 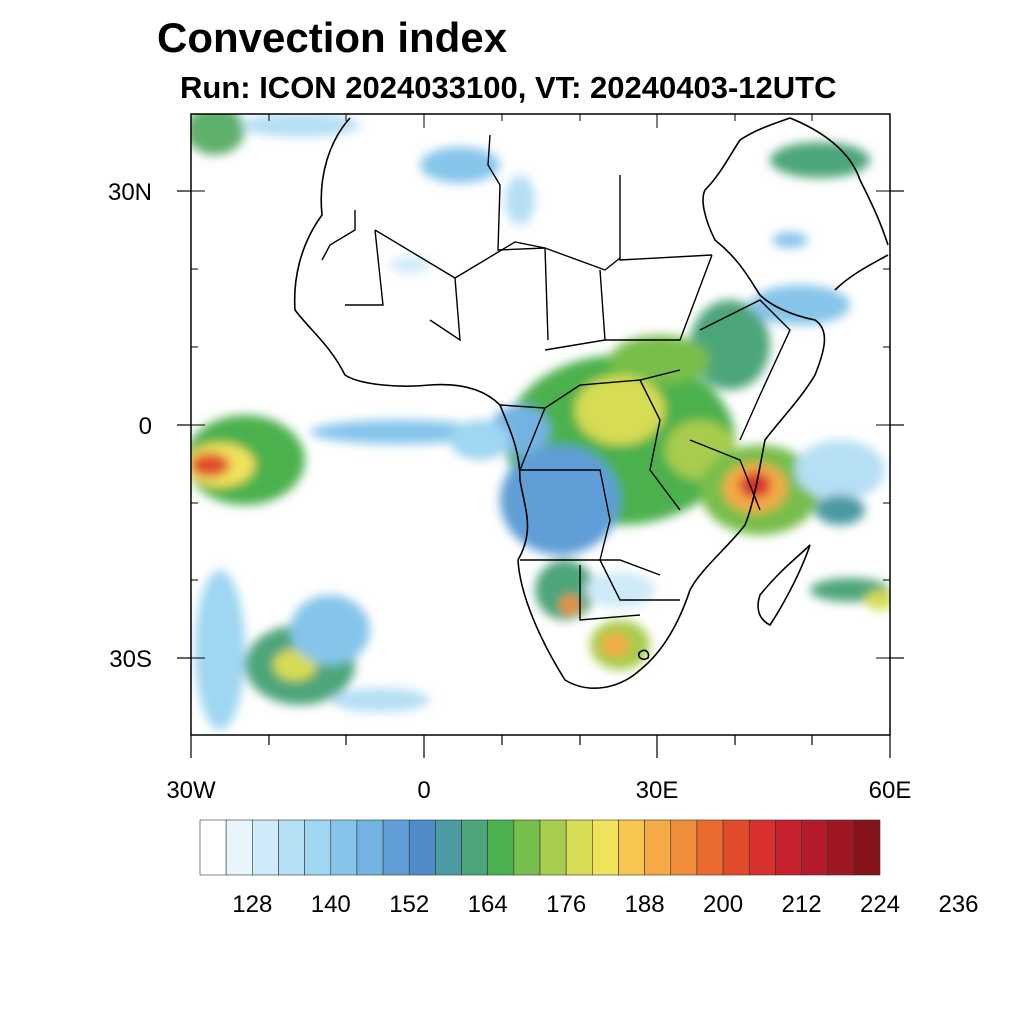 What do you see at coordinates (130, 192) in the screenshot?
I see `lat-label: 30N` at bounding box center [130, 192].